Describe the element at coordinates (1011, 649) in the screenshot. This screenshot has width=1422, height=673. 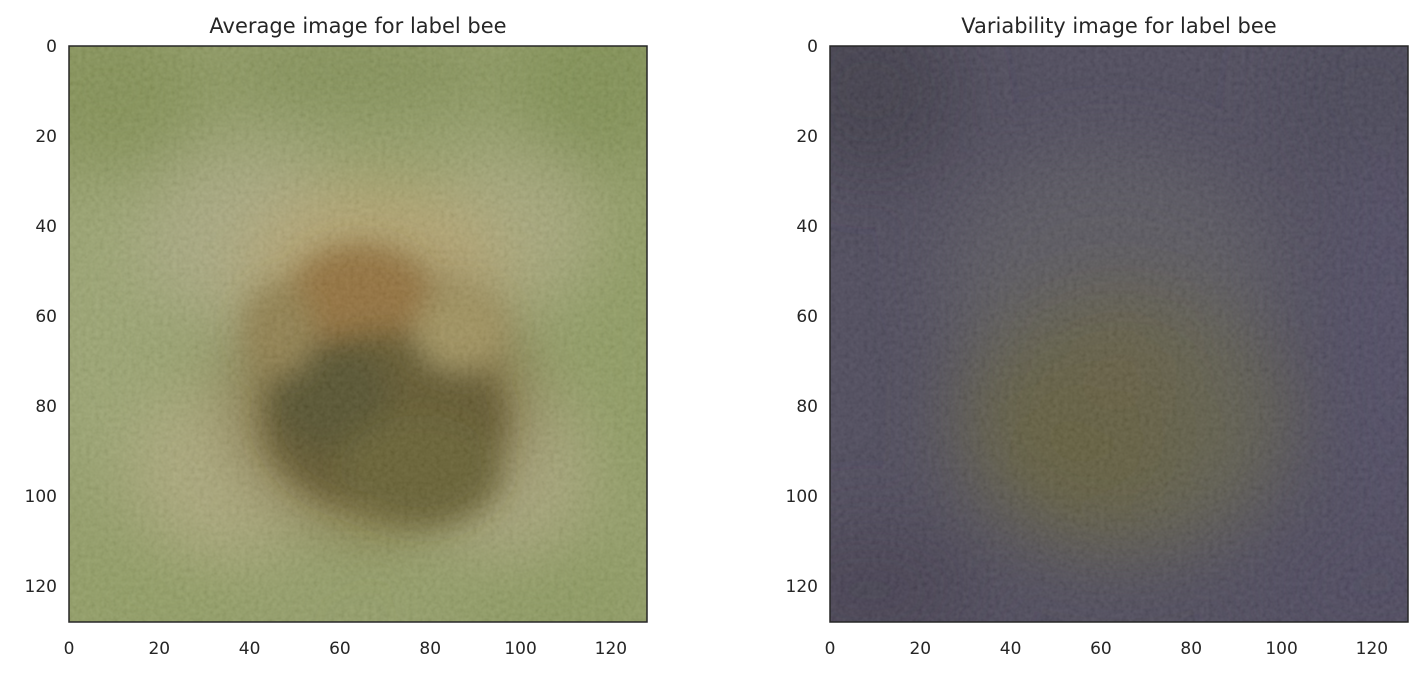
I see `variability-x-tick-label: 40` at that location.